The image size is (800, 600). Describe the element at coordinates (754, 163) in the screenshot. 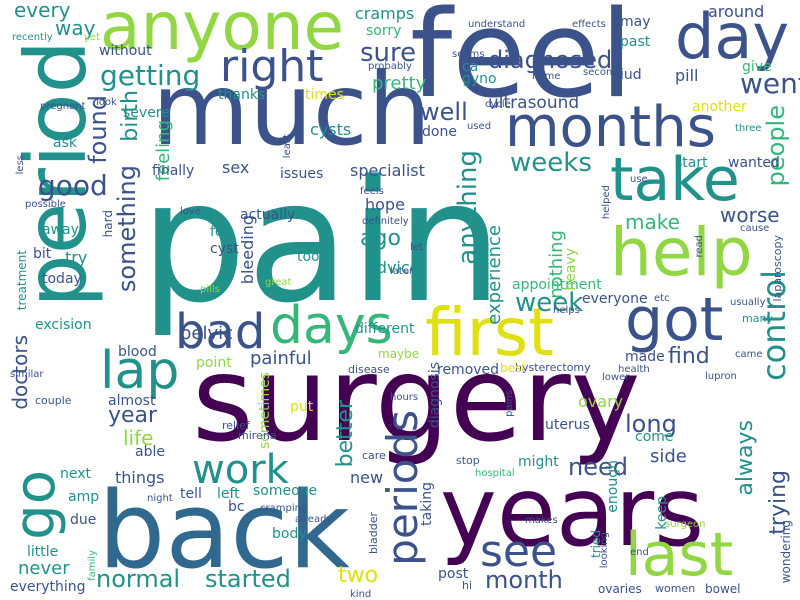

I see `word: wanted` at that location.